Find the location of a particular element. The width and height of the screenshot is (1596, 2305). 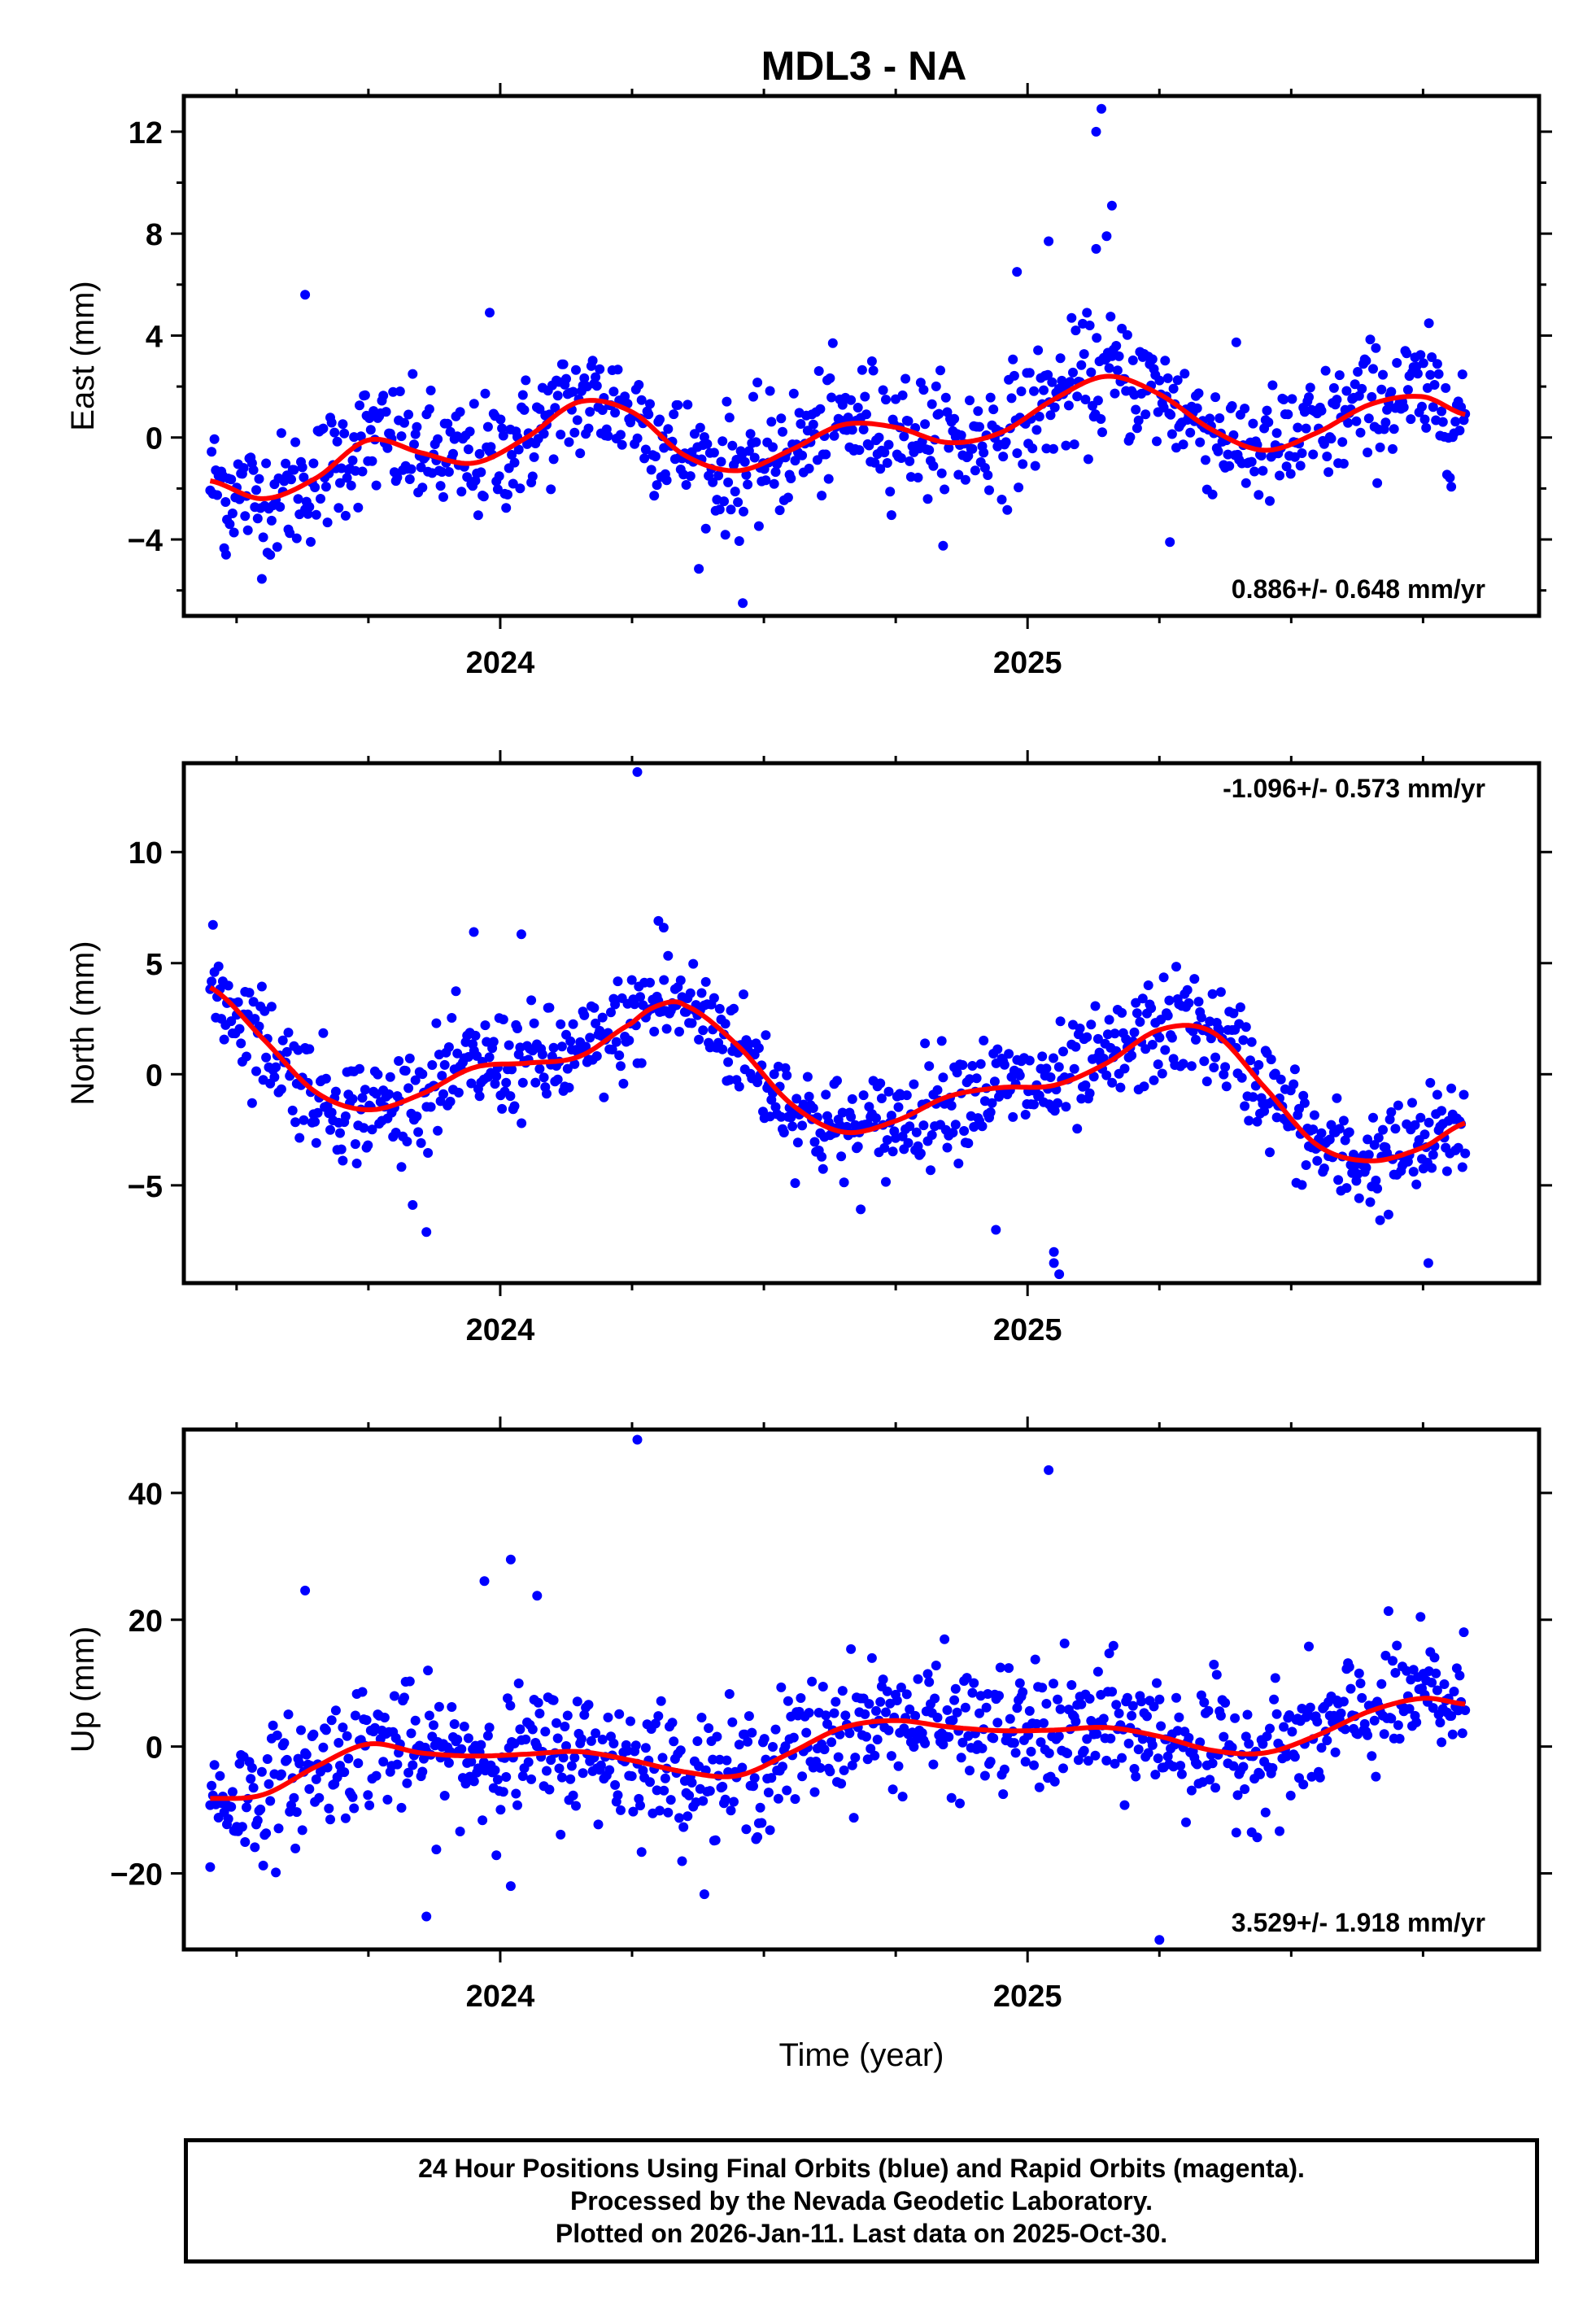

x-tick-label: 2025 is located at coordinates (1027, 663).